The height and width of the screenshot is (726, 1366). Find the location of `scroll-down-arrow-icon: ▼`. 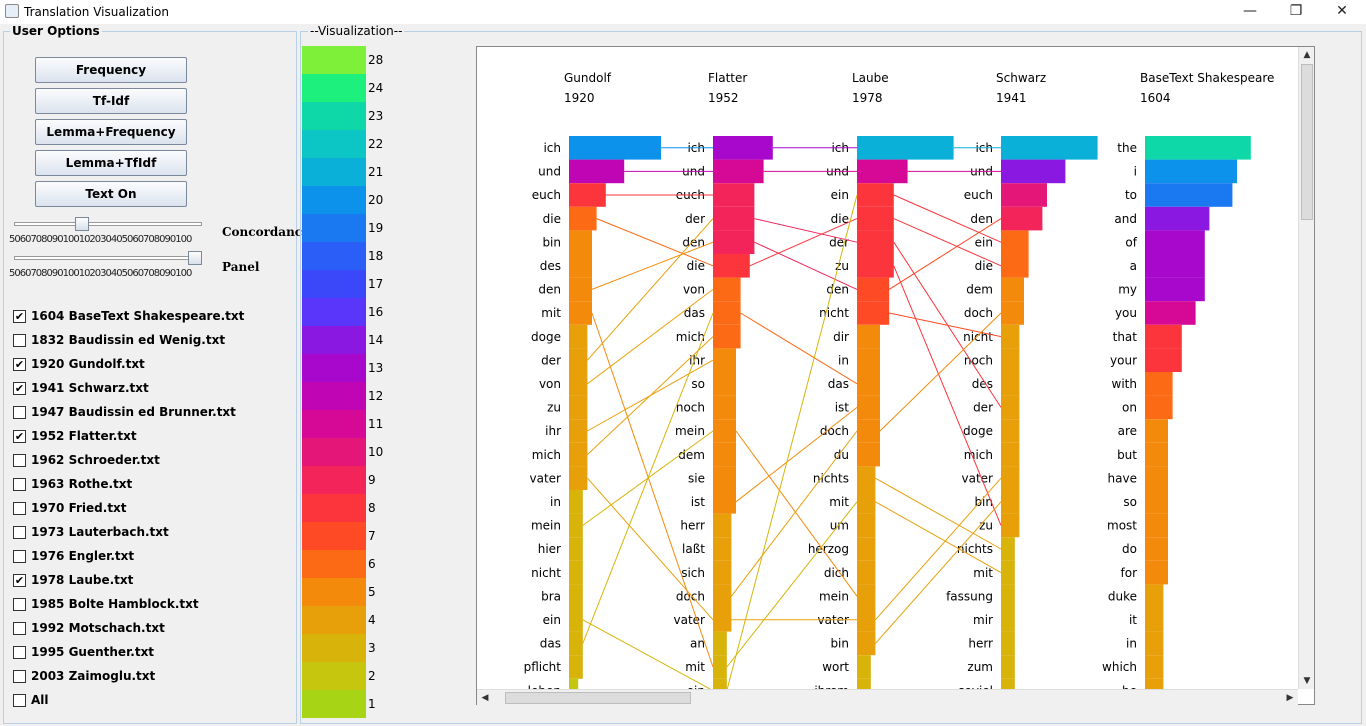

scroll-down-arrow-icon: ▼ is located at coordinates (1307, 681).